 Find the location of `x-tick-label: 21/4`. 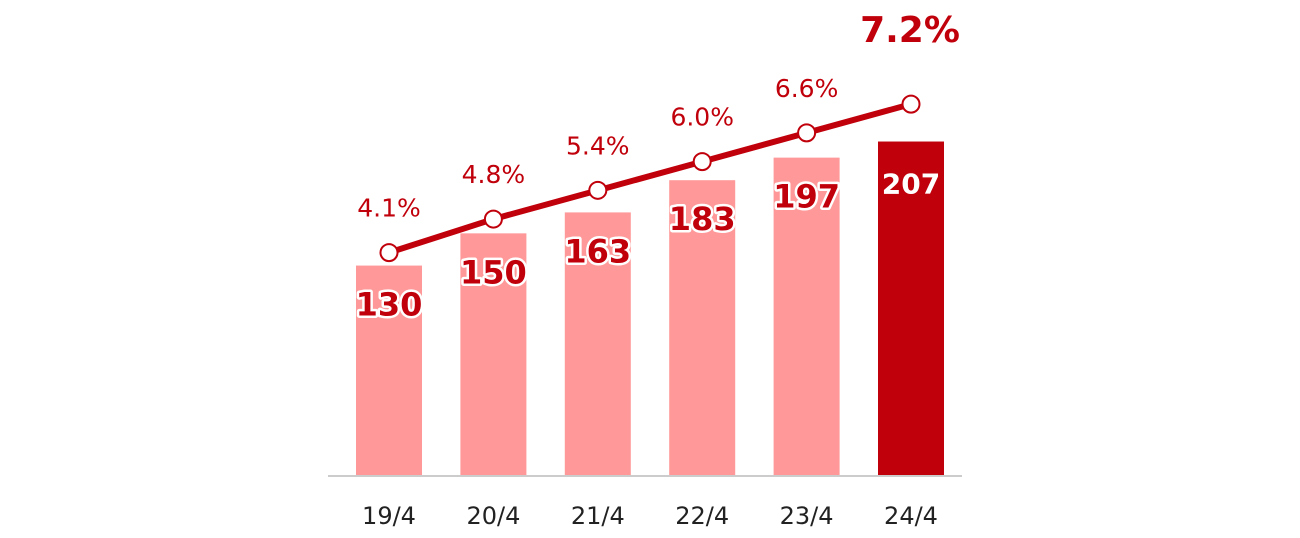

x-tick-label: 21/4 is located at coordinates (598, 516).